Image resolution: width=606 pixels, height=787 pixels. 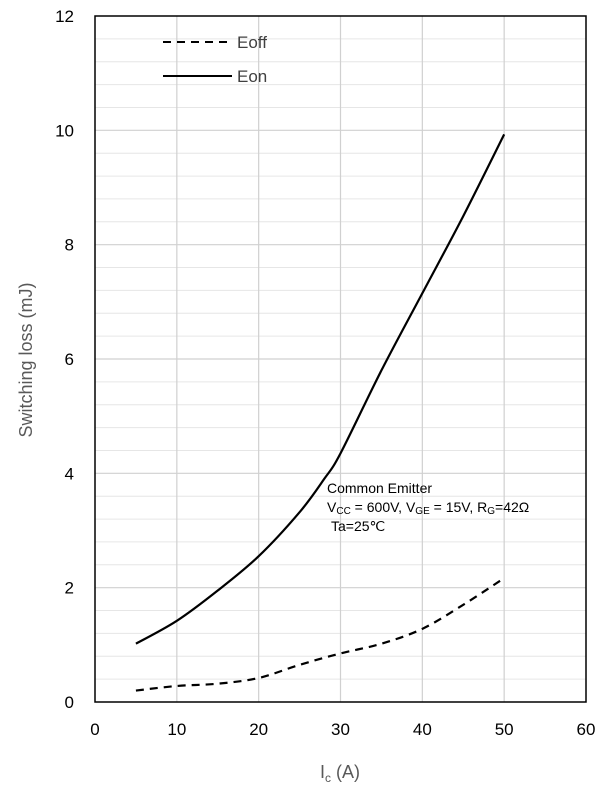 What do you see at coordinates (94, 729) in the screenshot?
I see `x-tick-label: 0` at bounding box center [94, 729].